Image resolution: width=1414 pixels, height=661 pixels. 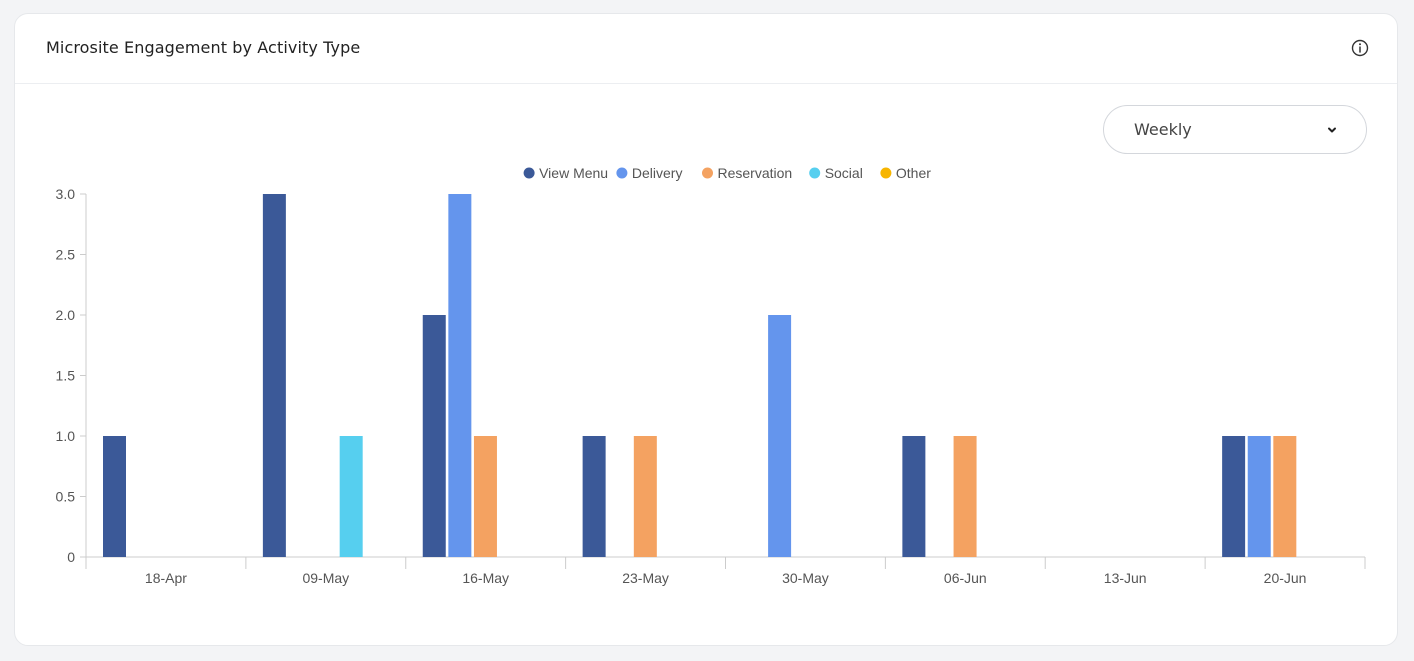 What do you see at coordinates (325, 578) in the screenshot?
I see `x-tick-label: 09-May` at bounding box center [325, 578].